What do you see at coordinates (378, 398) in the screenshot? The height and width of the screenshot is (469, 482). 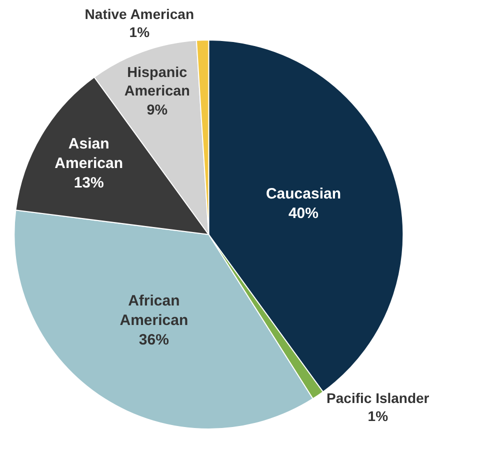 I see `slice-label: Pacific Islander` at bounding box center [378, 398].